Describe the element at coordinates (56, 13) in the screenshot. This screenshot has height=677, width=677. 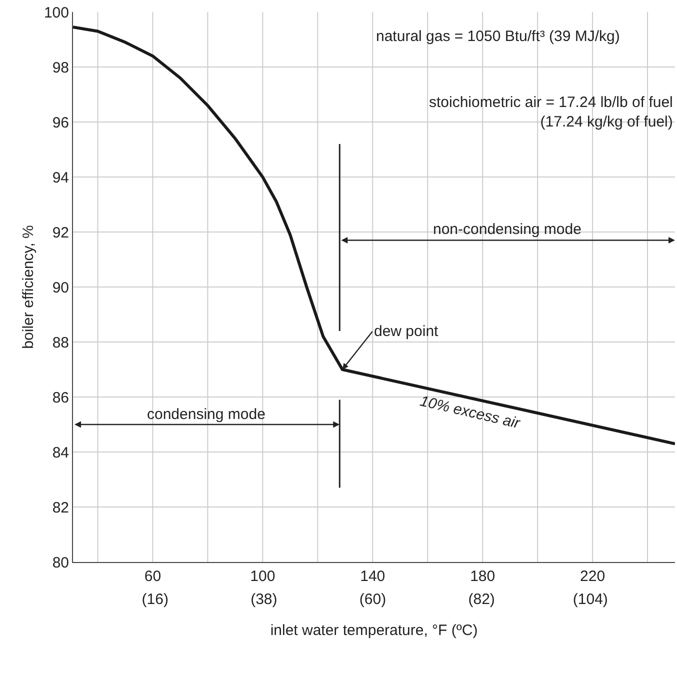
I see `y-tick-label: 100` at that location.